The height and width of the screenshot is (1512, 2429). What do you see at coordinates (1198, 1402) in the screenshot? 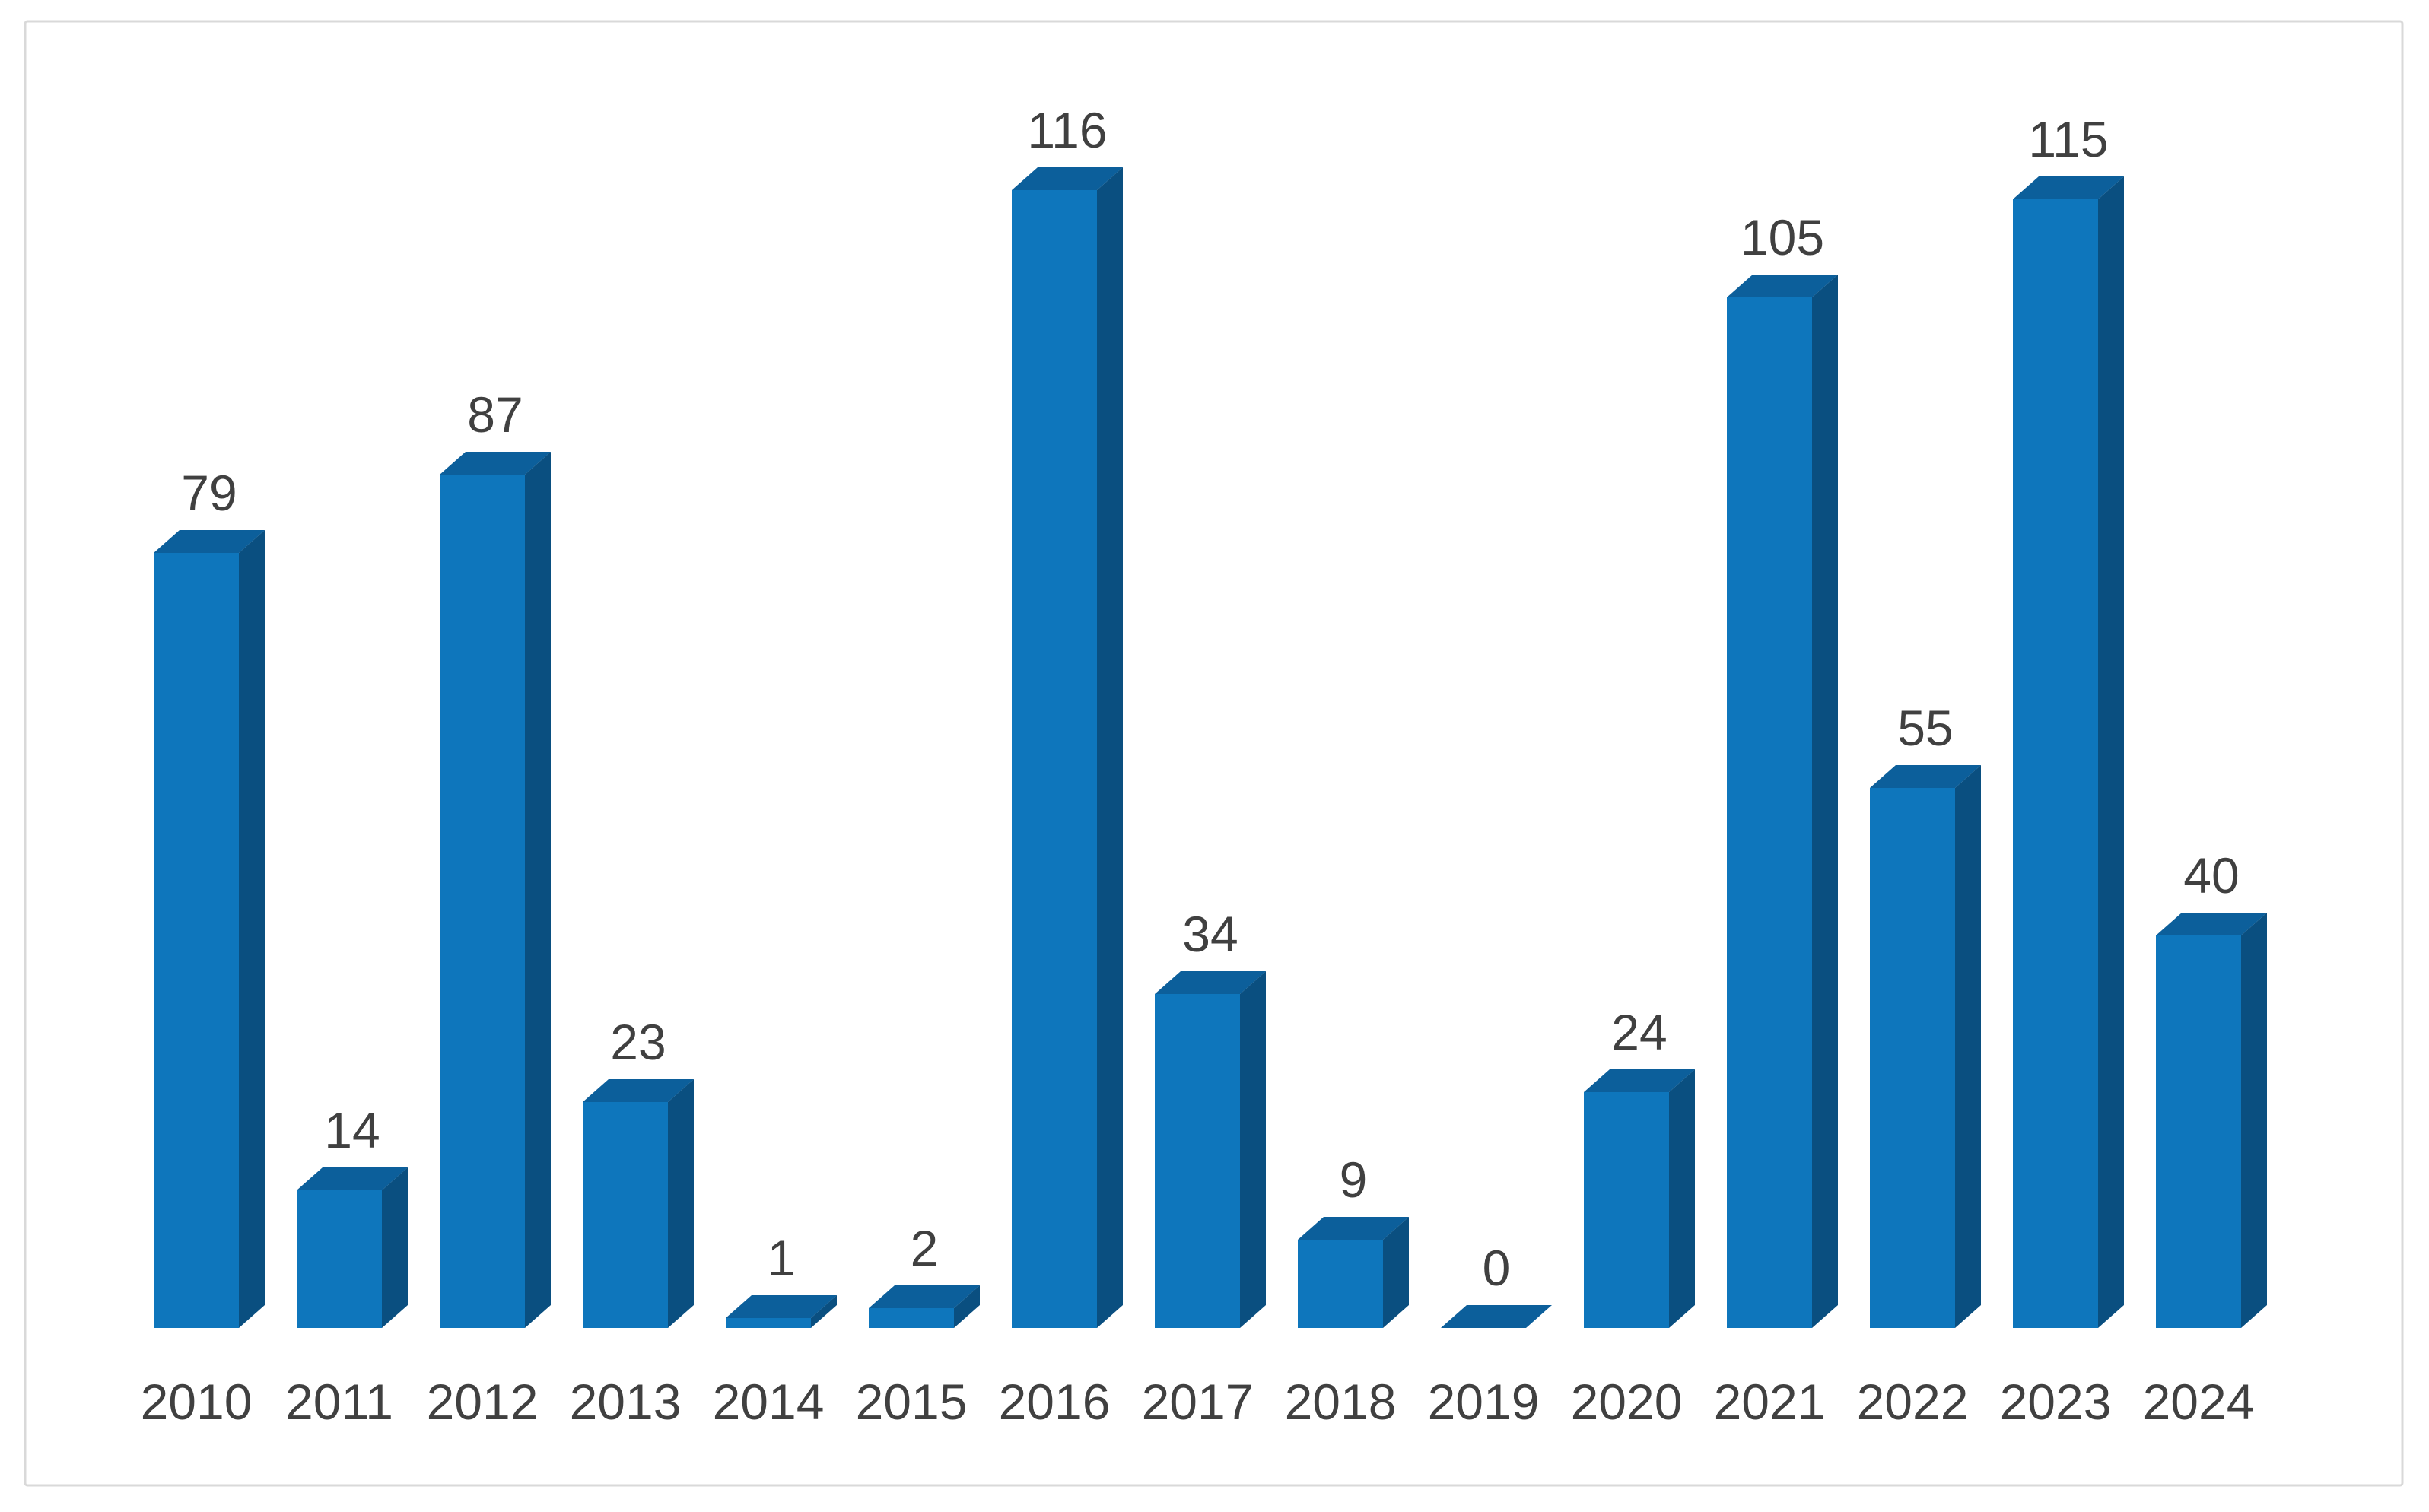
I see `x-axis-label-2017: 2017` at bounding box center [1198, 1402].